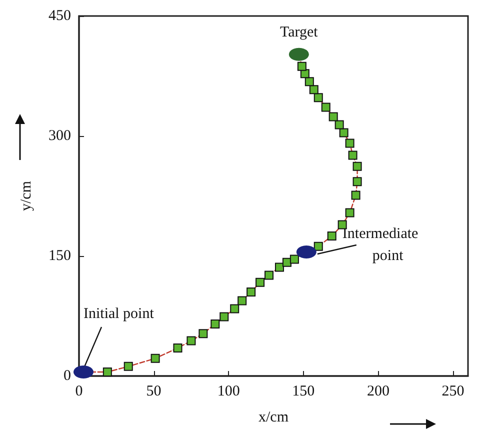 This screenshot has height=439, width=485. Describe the element at coordinates (59, 256) in the screenshot. I see `y-tick-label: 150` at that location.